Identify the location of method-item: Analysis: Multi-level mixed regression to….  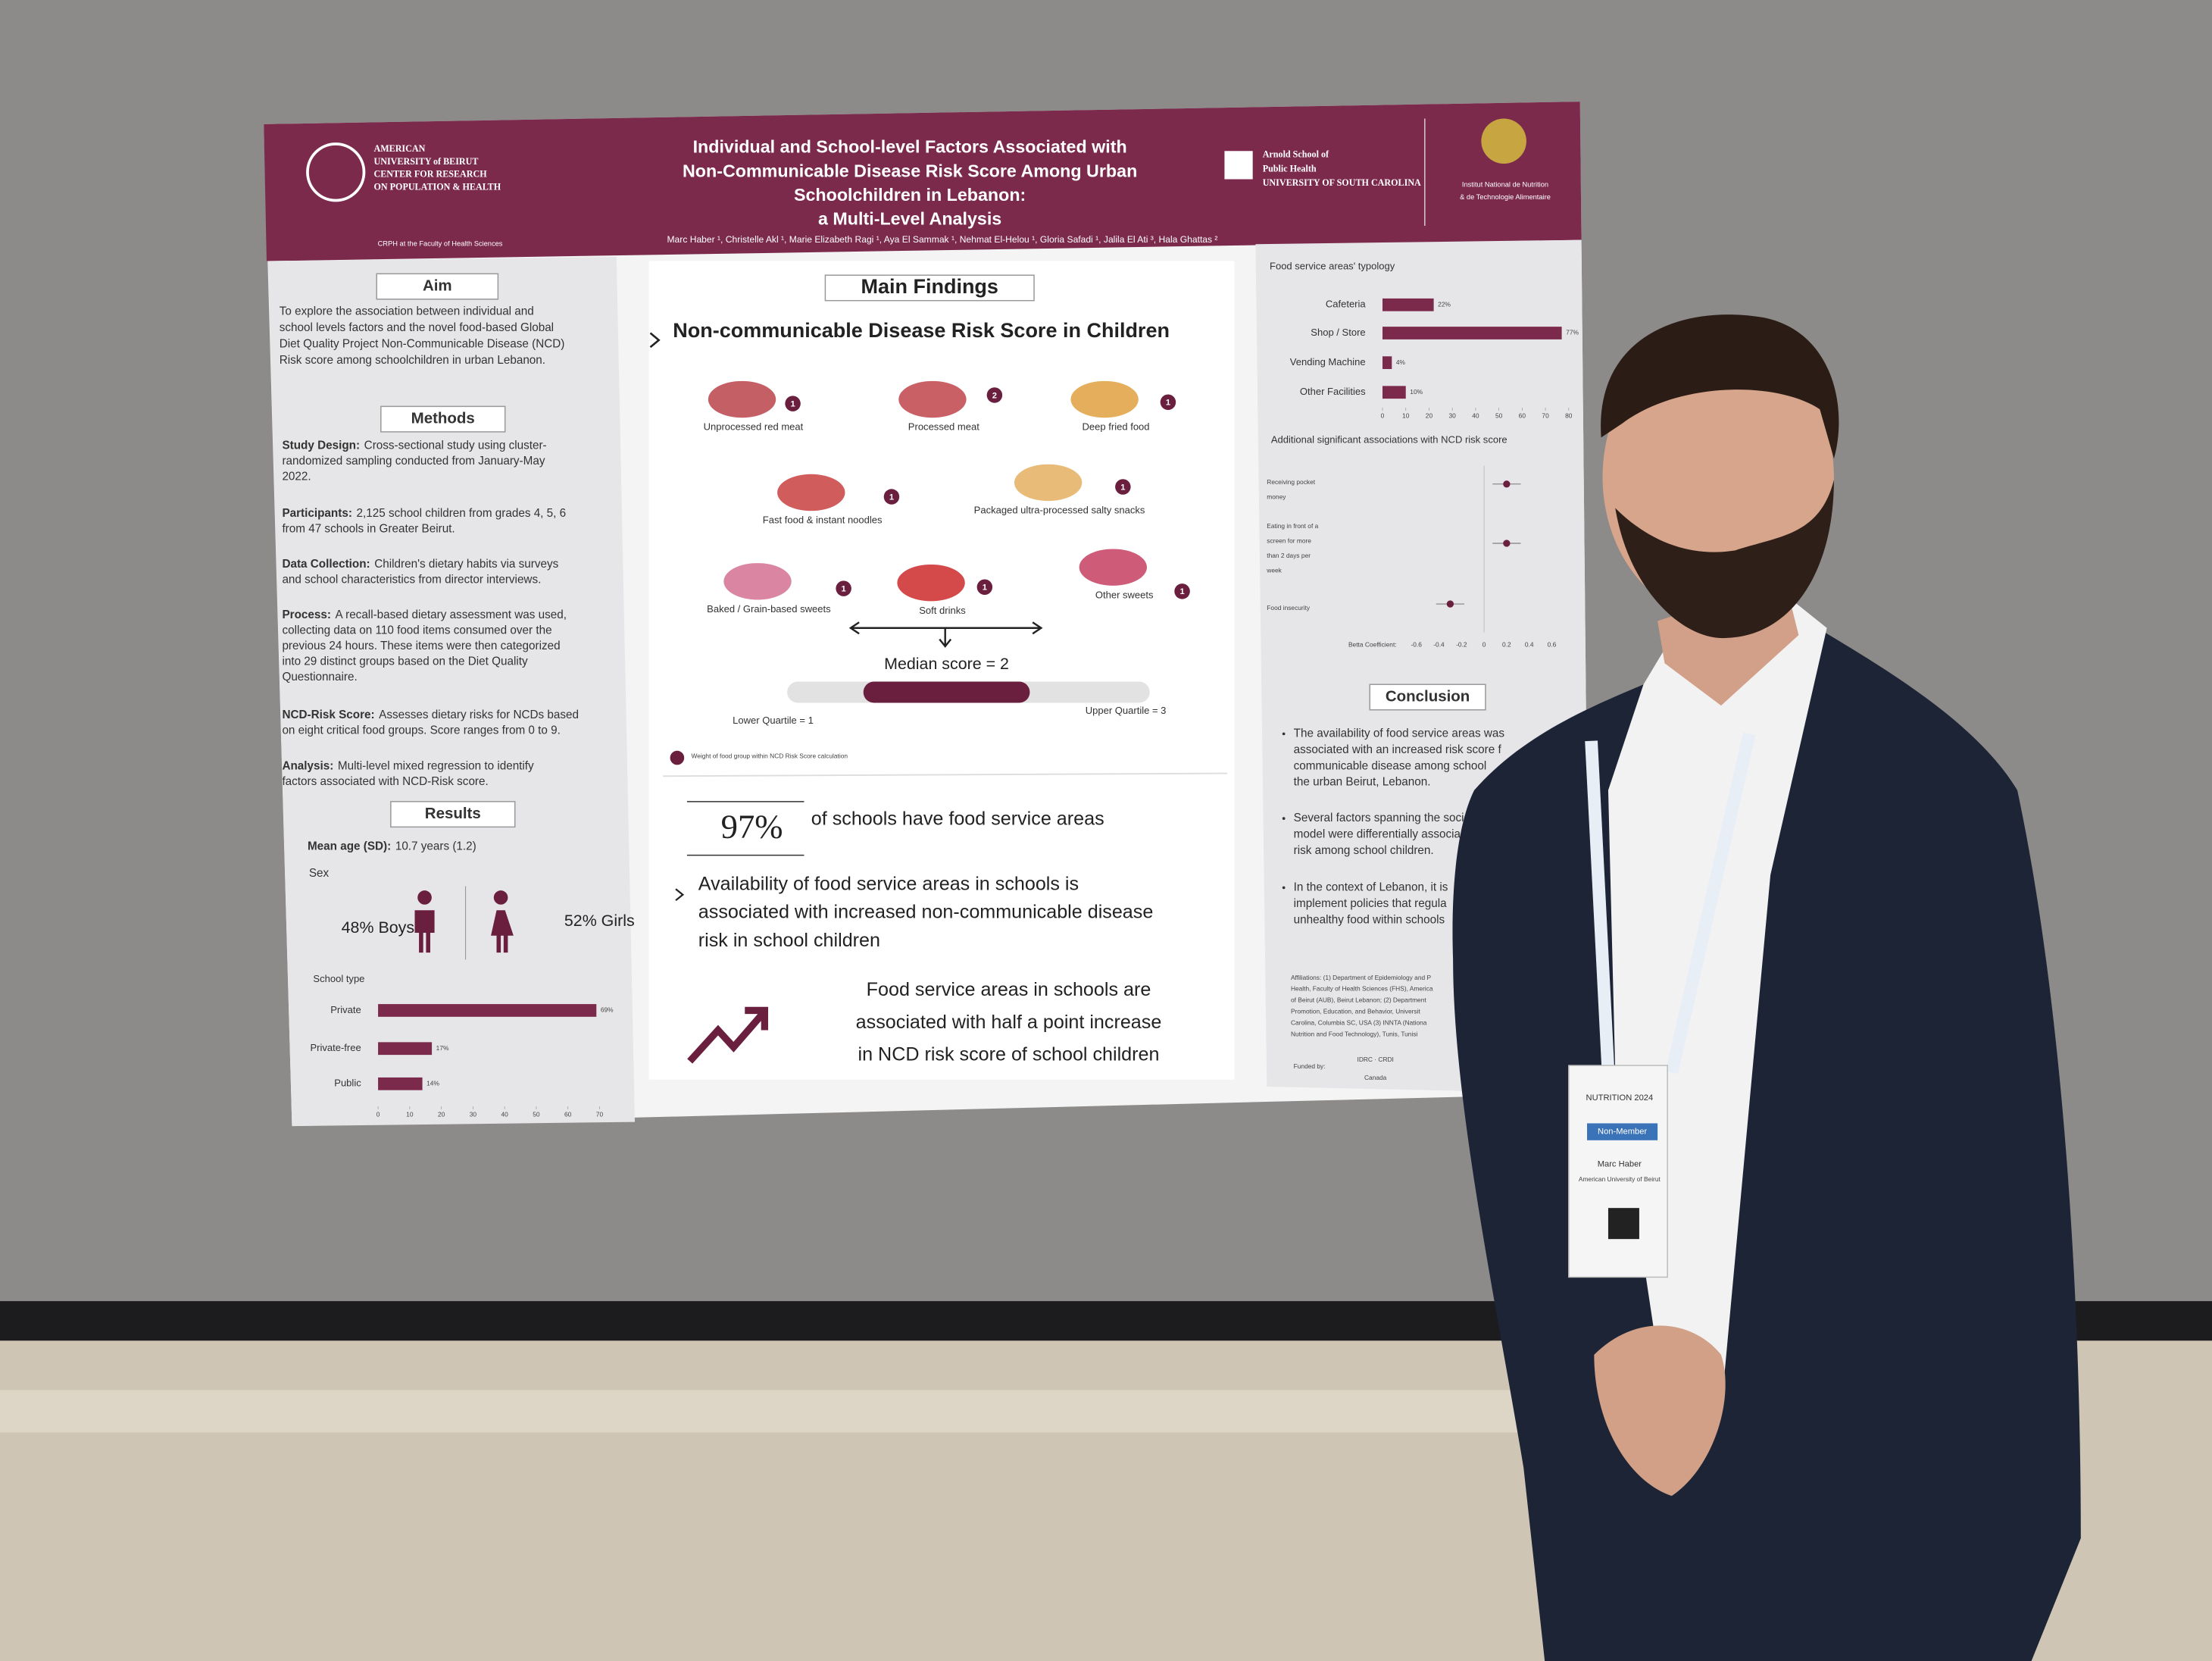
(408, 765).